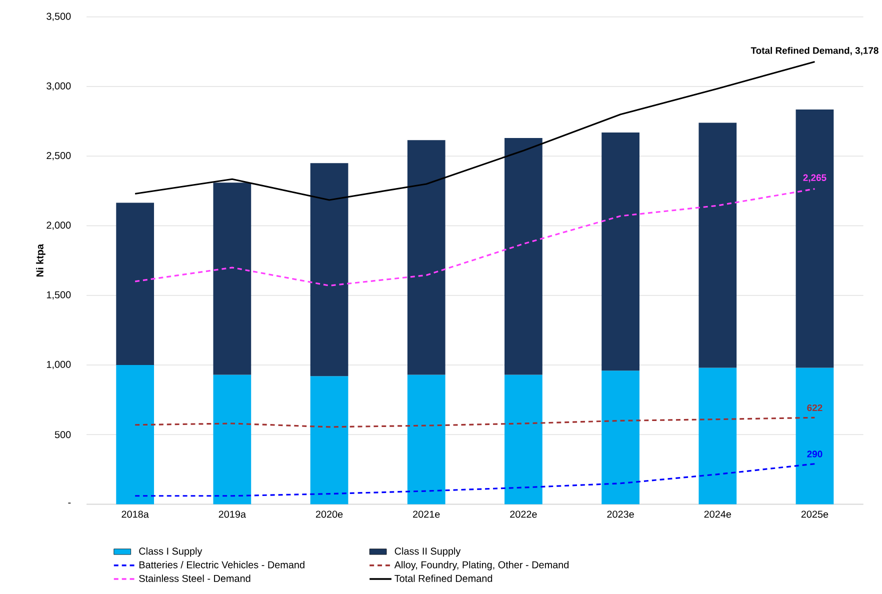 Image resolution: width=882 pixels, height=594 pixels. What do you see at coordinates (814, 178) in the screenshot?
I see `data-label: 2,265` at bounding box center [814, 178].